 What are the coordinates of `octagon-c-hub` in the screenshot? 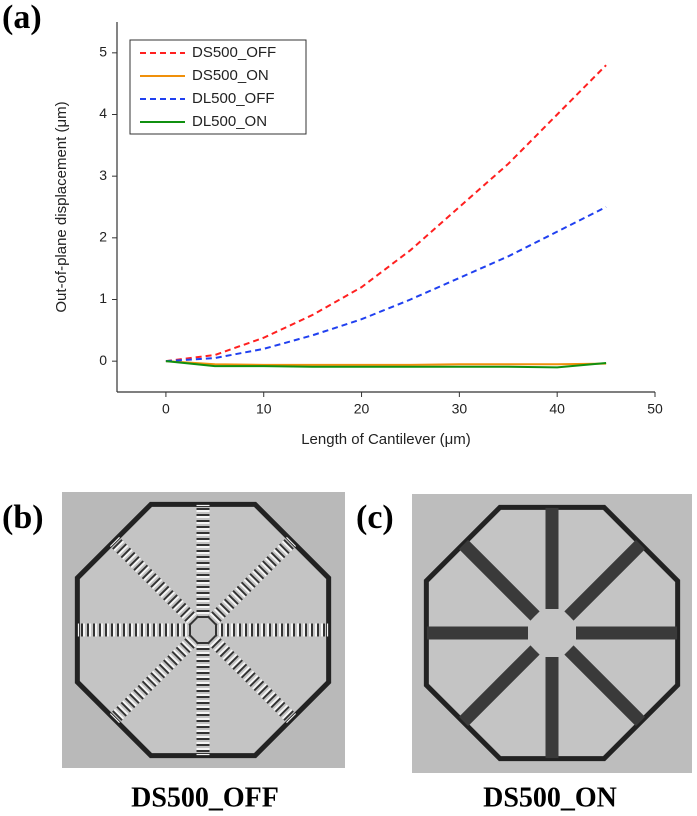 It's located at (552, 633).